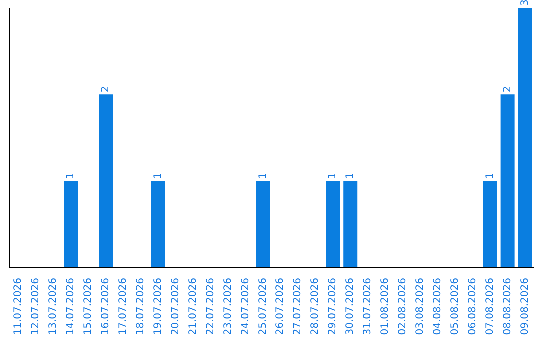 The width and height of the screenshot is (540, 340). What do you see at coordinates (88, 307) in the screenshot?
I see `x-tick-label: 15.07.2026` at bounding box center [88, 307].